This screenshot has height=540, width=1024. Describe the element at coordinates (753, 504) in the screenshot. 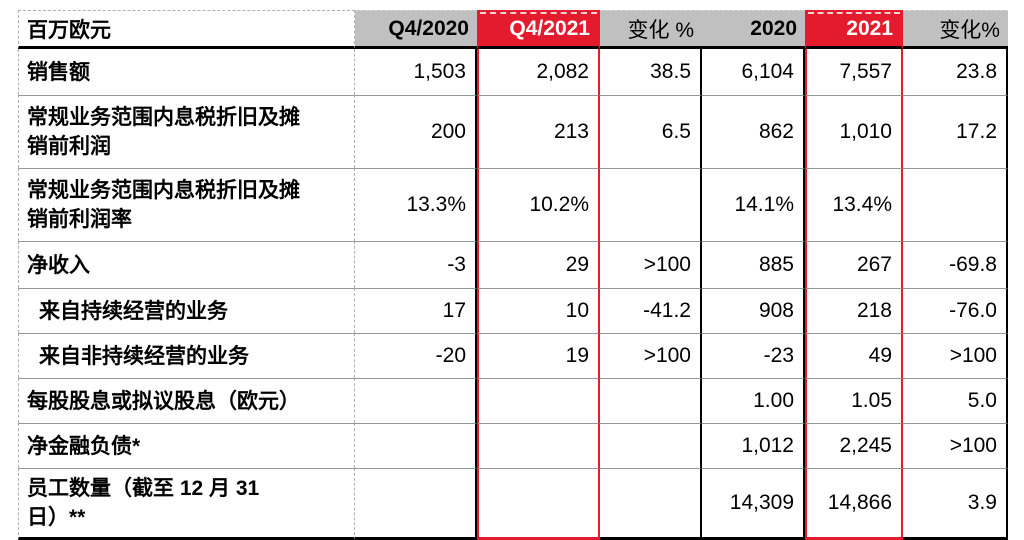

I see `cell-2020: 14,309` at that location.